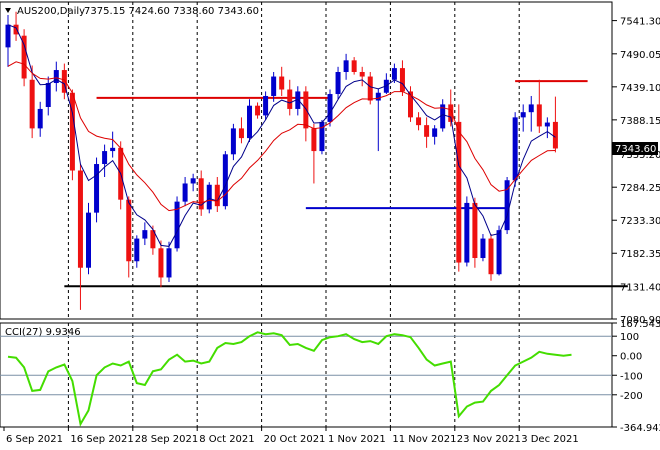 This screenshot has width=660, height=450. What do you see at coordinates (51, 11) in the screenshot?
I see `symbol-label: AUS200,Daily` at bounding box center [51, 11].